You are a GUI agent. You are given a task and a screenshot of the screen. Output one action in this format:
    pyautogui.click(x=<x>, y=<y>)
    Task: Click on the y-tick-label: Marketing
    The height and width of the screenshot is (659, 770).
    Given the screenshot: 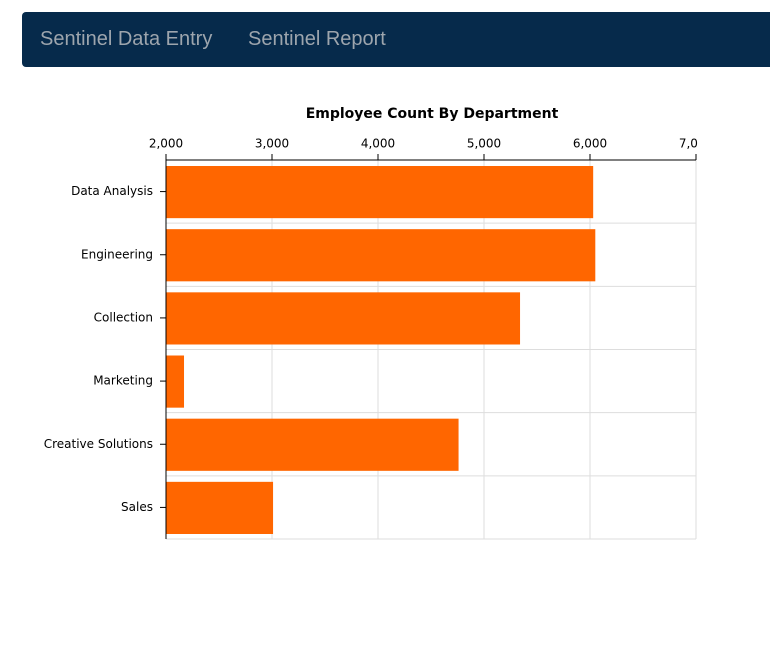 What is the action you would take?
    pyautogui.click(x=123, y=381)
    